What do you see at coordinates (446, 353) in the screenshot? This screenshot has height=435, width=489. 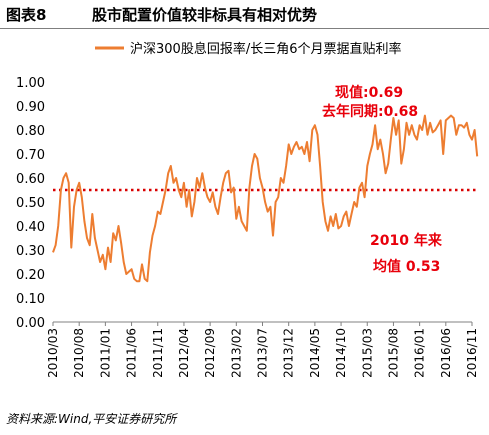 I see `x-tick-label: 2016/06` at bounding box center [446, 353].